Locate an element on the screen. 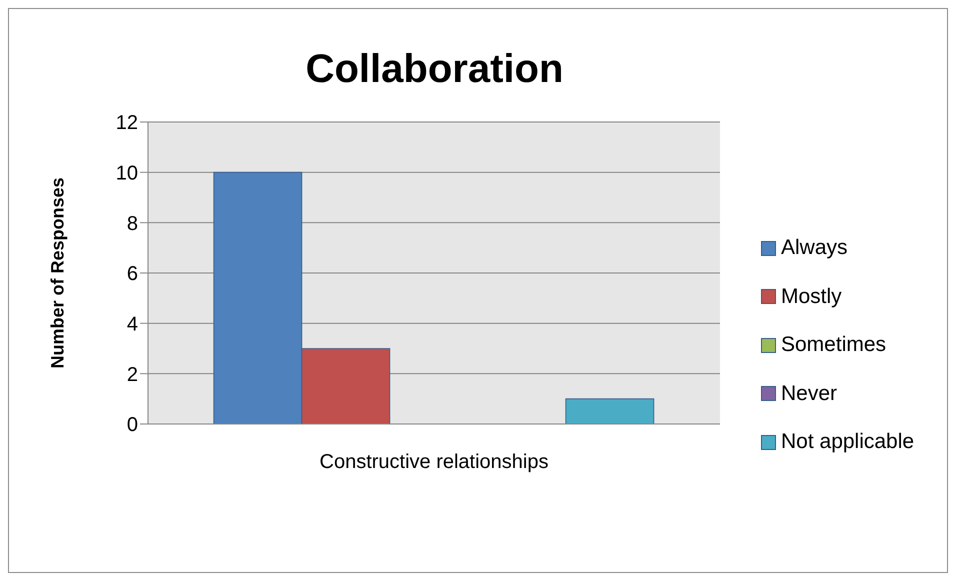 The width and height of the screenshot is (958, 579). legend-label: Not applicable is located at coordinates (847, 442).